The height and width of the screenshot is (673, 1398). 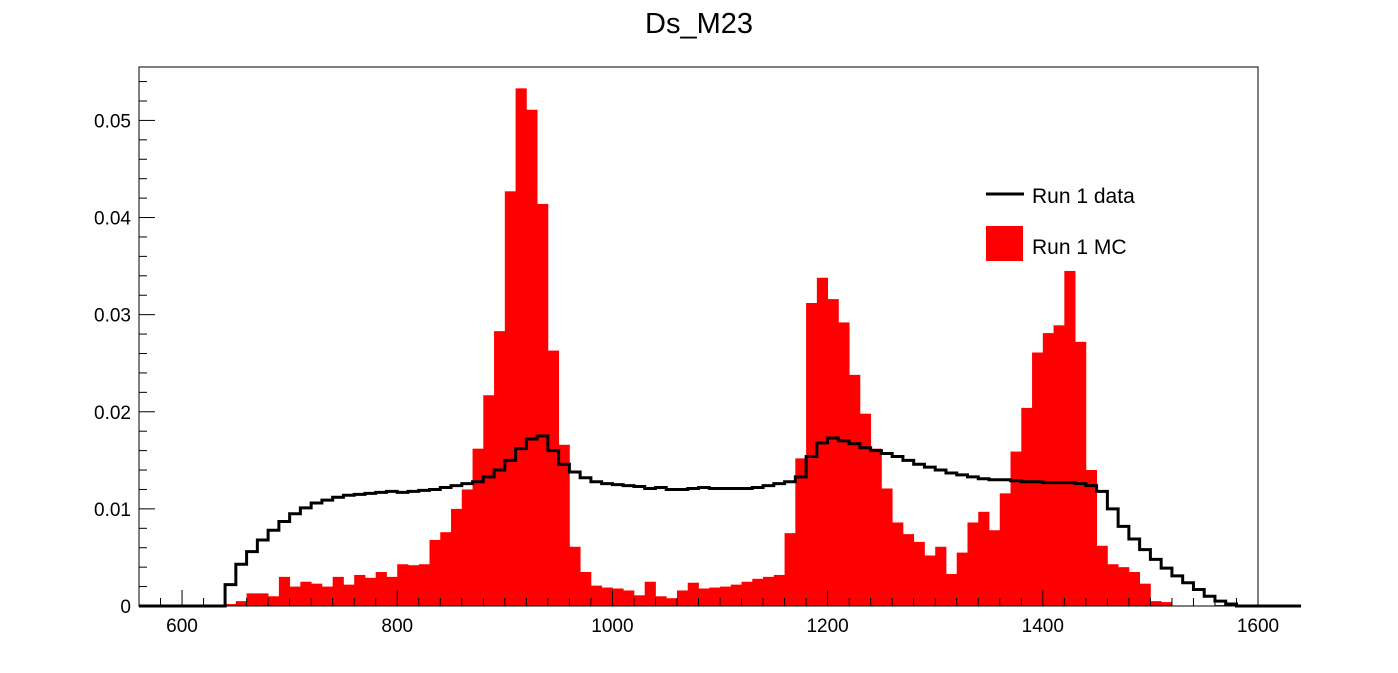 What do you see at coordinates (1258, 626) in the screenshot?
I see `x-tick-label: 1600` at bounding box center [1258, 626].